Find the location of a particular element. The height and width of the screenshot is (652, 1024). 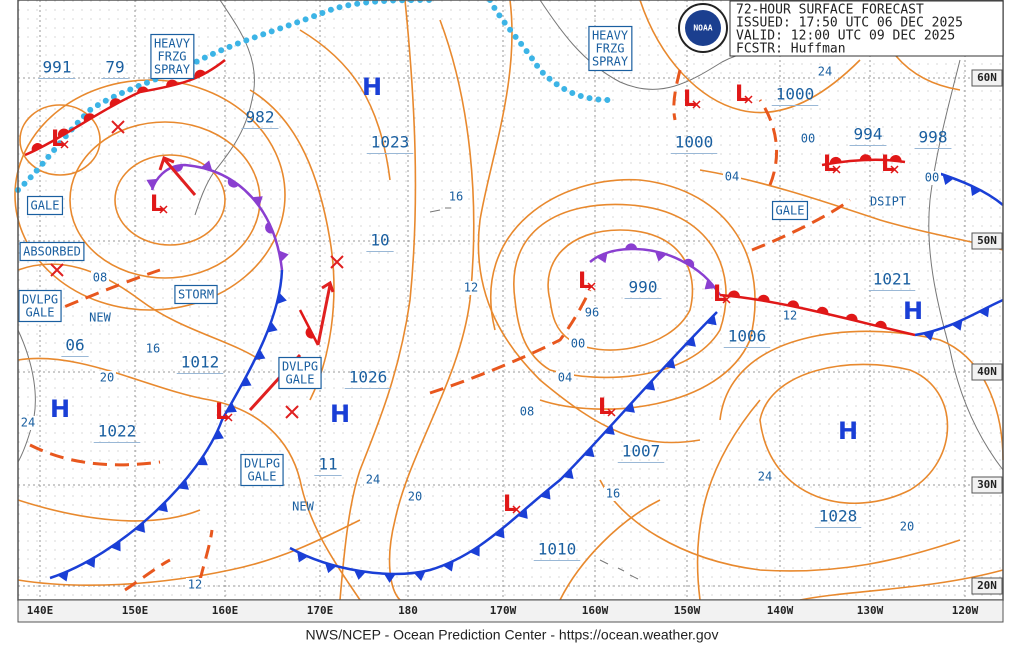

longitude-label: 180 is located at coordinates (408, 610).